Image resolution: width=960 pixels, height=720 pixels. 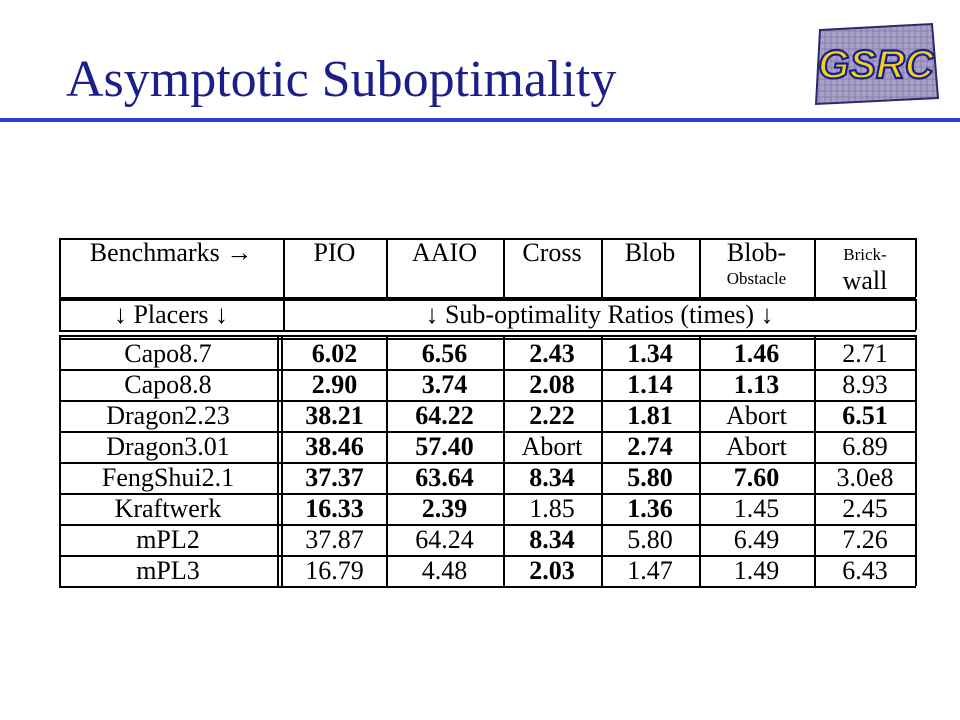 What do you see at coordinates (552, 415) in the screenshot?
I see `ratio-cell: 2.22` at bounding box center [552, 415].